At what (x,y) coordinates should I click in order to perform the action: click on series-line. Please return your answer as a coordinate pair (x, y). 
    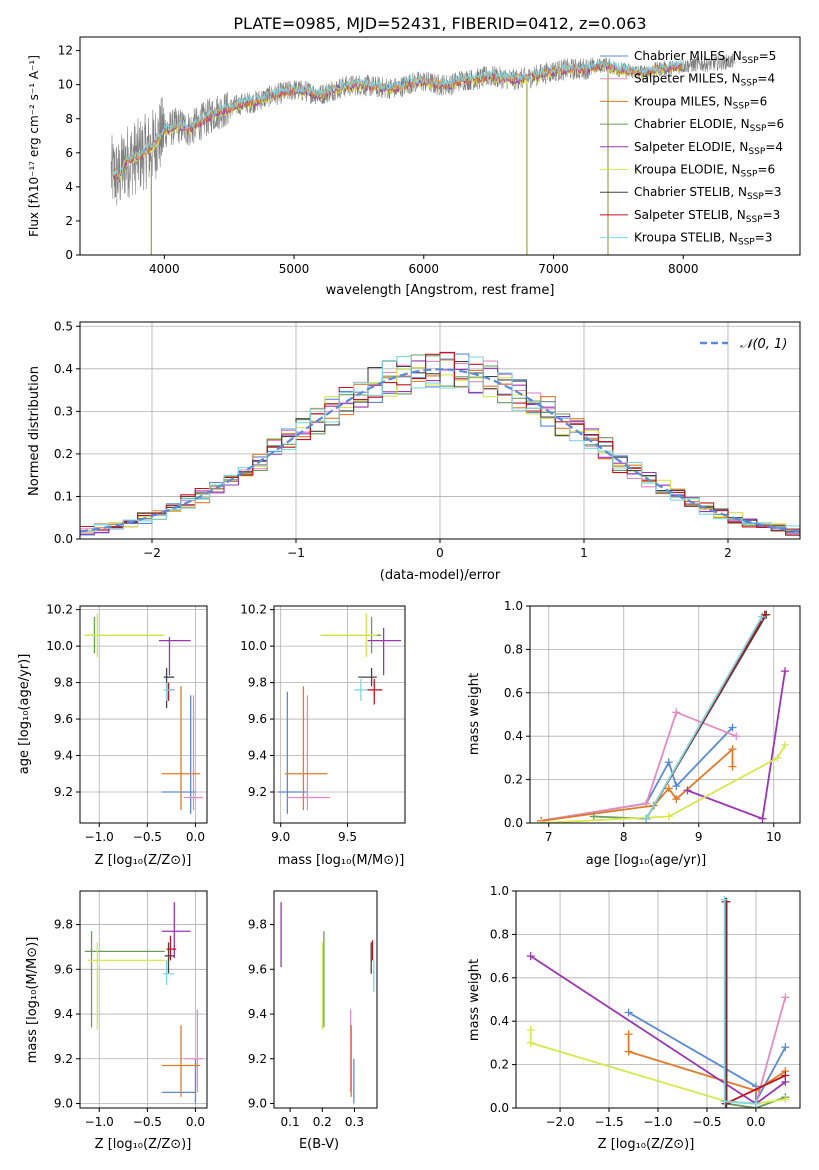
    Looking at the image, I should click on (663, 783).